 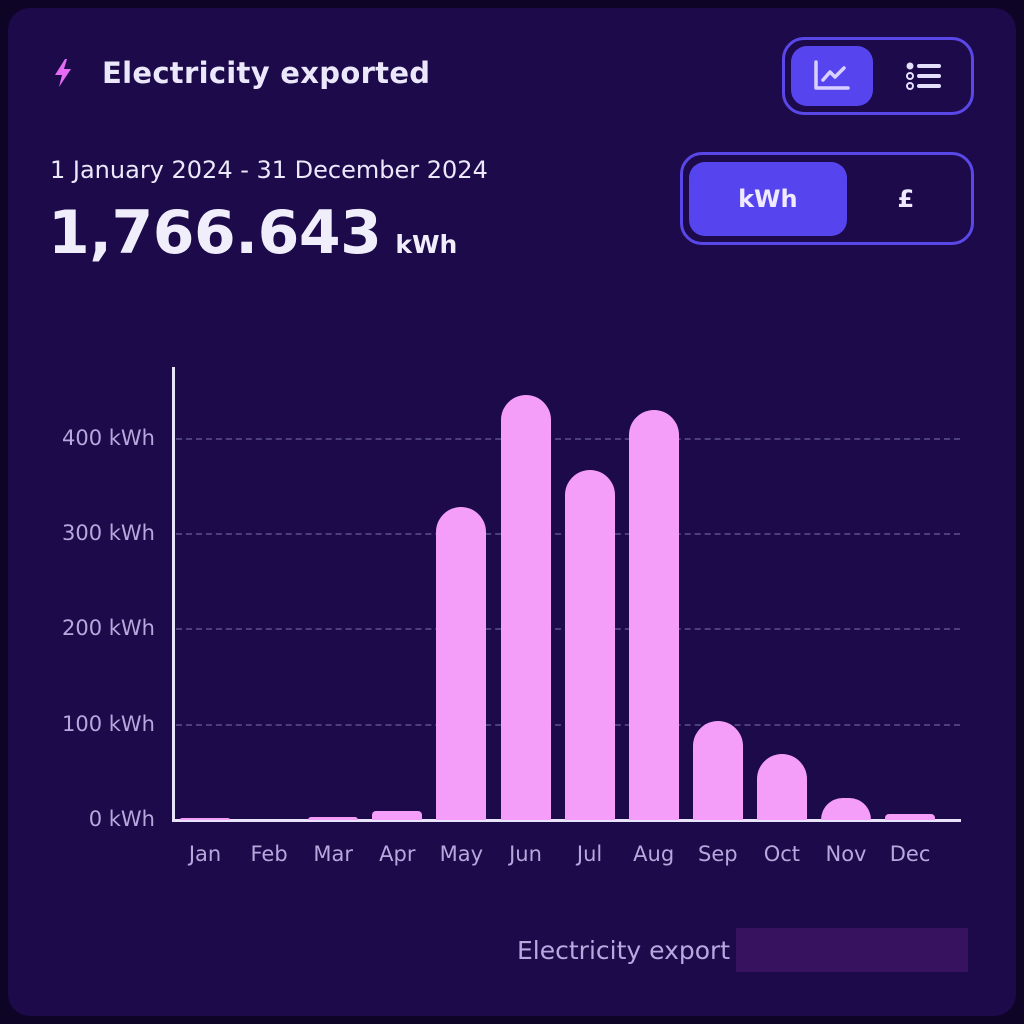 What do you see at coordinates (269, 854) in the screenshot?
I see `x-tick-label: Feb` at bounding box center [269, 854].